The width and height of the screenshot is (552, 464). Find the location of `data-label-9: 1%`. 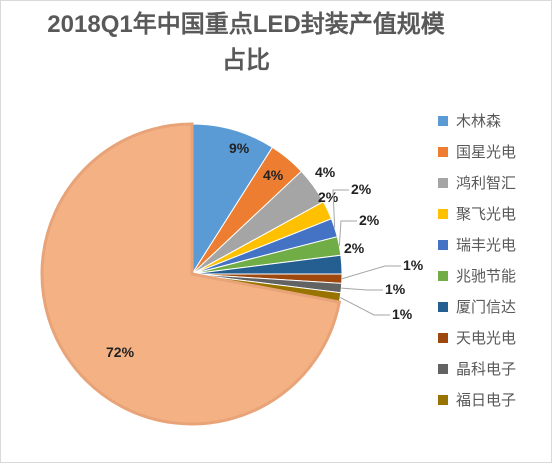

data-label-9: 1% is located at coordinates (395, 289).